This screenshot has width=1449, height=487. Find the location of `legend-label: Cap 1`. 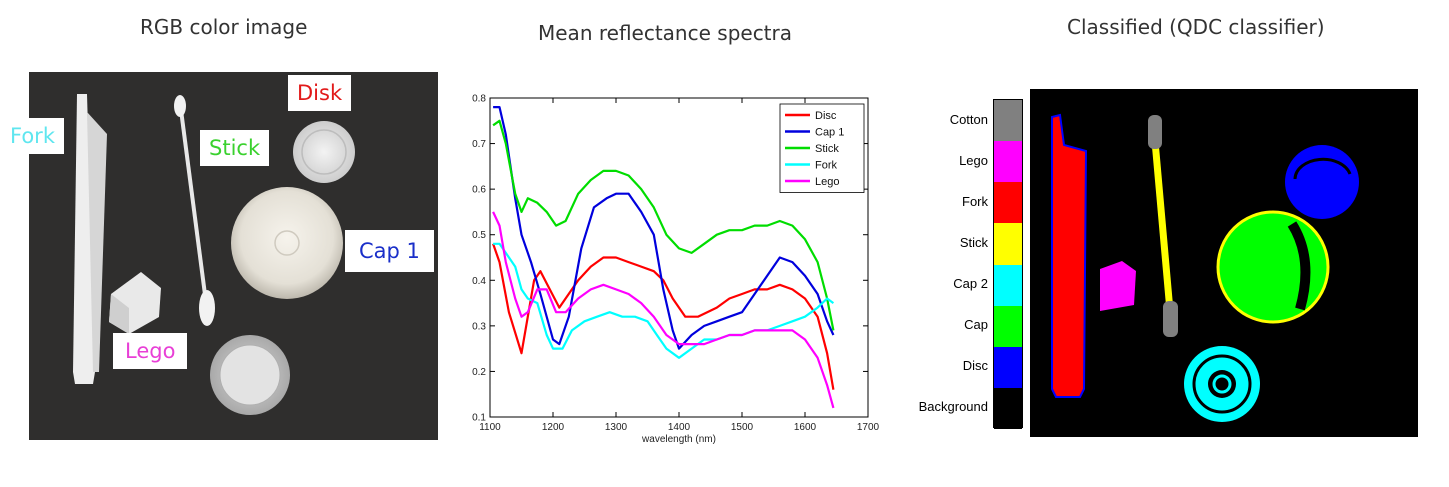

legend-label: Cap 1 is located at coordinates (829, 133).